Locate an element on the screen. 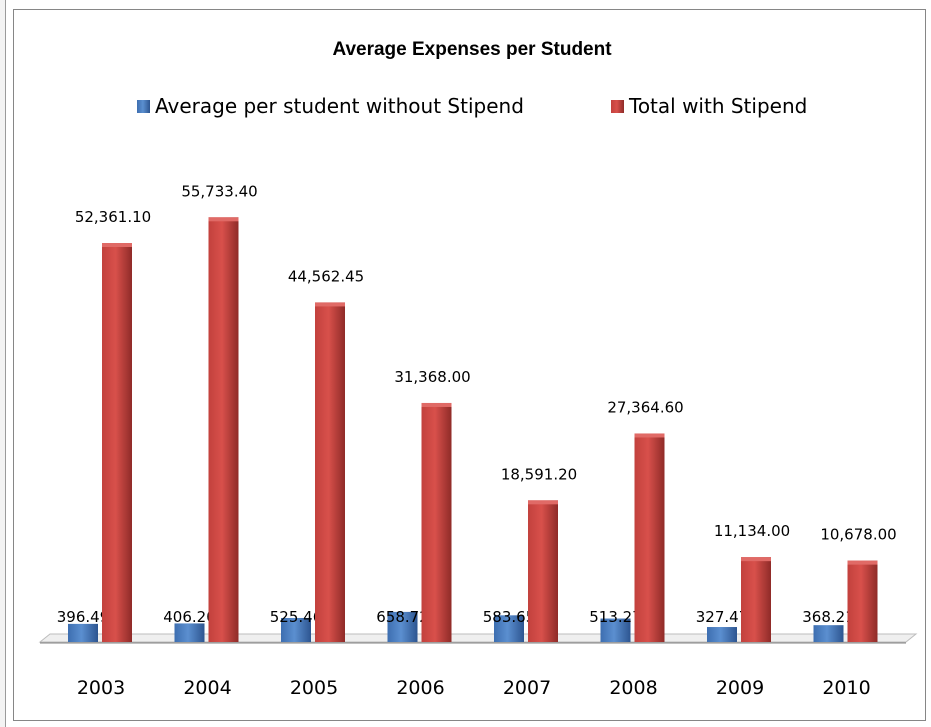 This screenshot has height=727, width=931. legend-label-1: Average per student without Stipend is located at coordinates (339, 106).